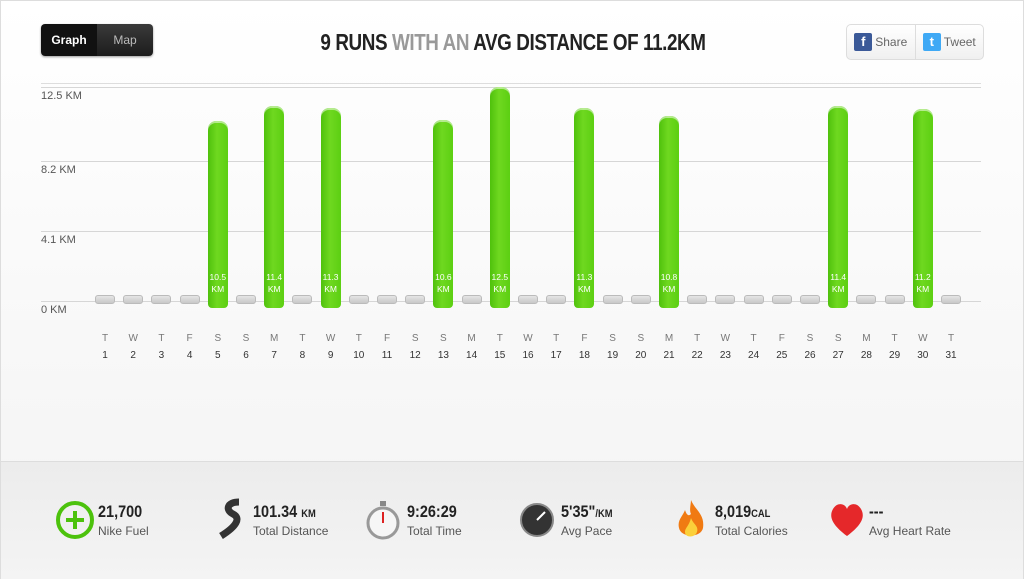 The width and height of the screenshot is (1024, 579). I want to click on stat-label: Total Time, so click(434, 531).